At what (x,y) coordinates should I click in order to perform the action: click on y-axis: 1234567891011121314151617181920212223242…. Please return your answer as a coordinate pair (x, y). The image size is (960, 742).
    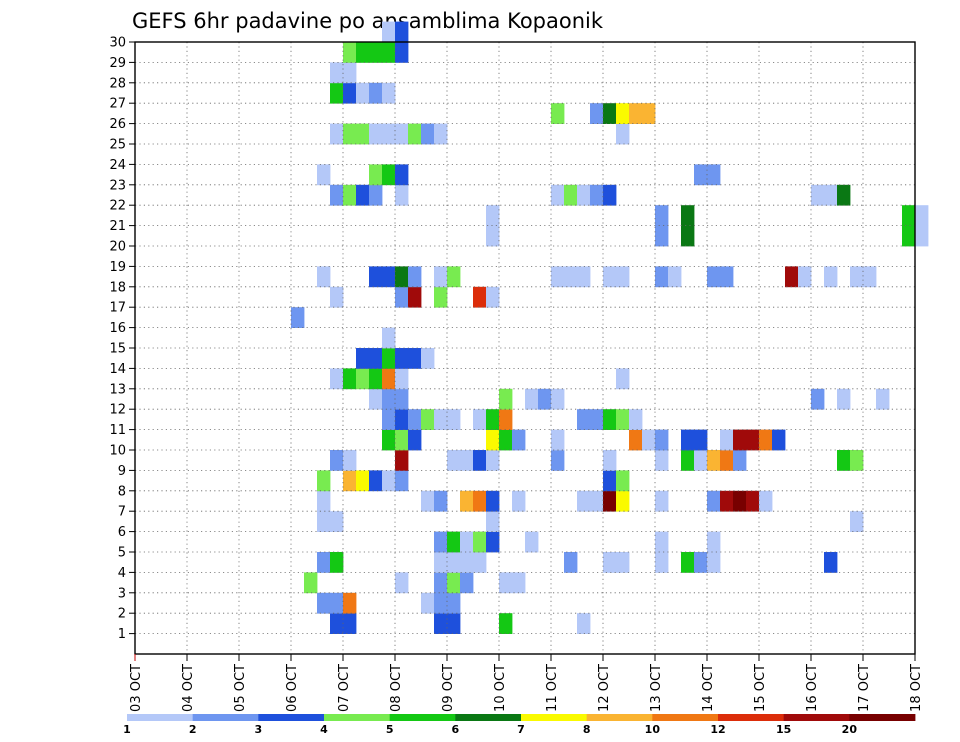
    Looking at the image, I should click on (122, 339).